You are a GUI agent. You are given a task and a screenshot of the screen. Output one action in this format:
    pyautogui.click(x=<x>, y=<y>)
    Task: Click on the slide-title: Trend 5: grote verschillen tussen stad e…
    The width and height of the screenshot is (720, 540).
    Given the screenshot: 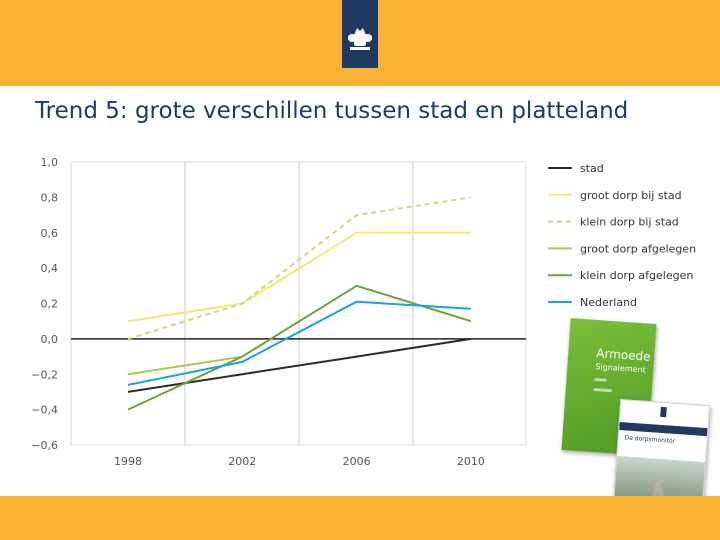 What is the action you would take?
    pyautogui.click(x=332, y=111)
    